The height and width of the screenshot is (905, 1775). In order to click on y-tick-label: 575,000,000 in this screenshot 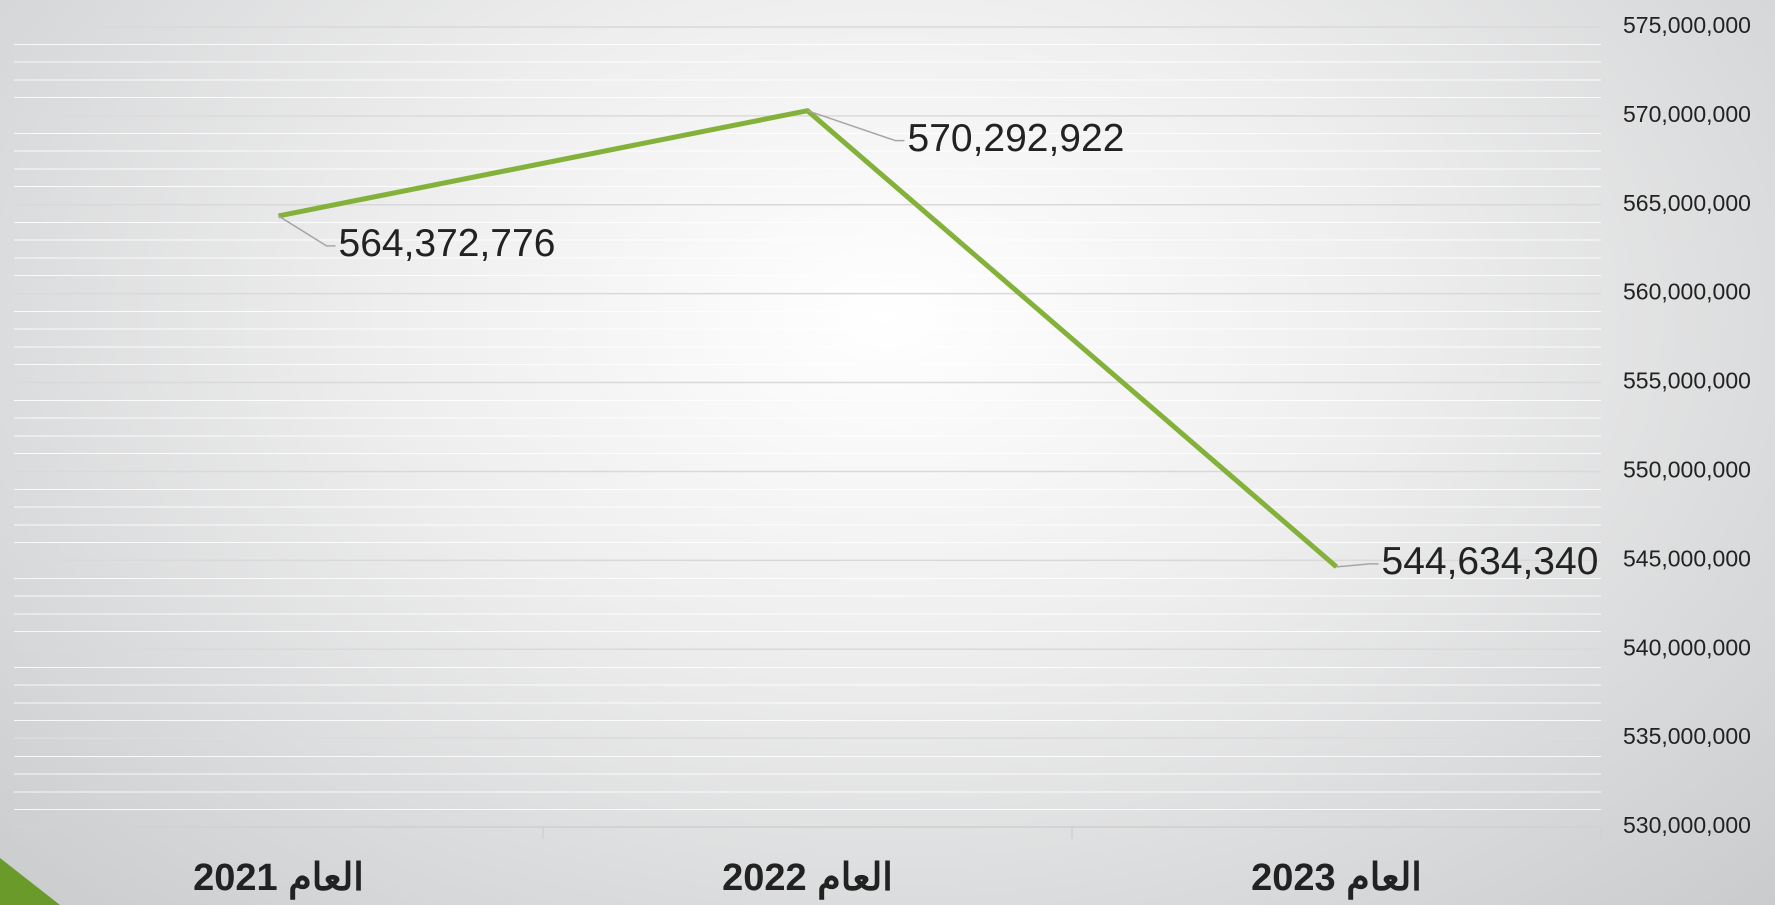, I will do `click(1687, 25)`.